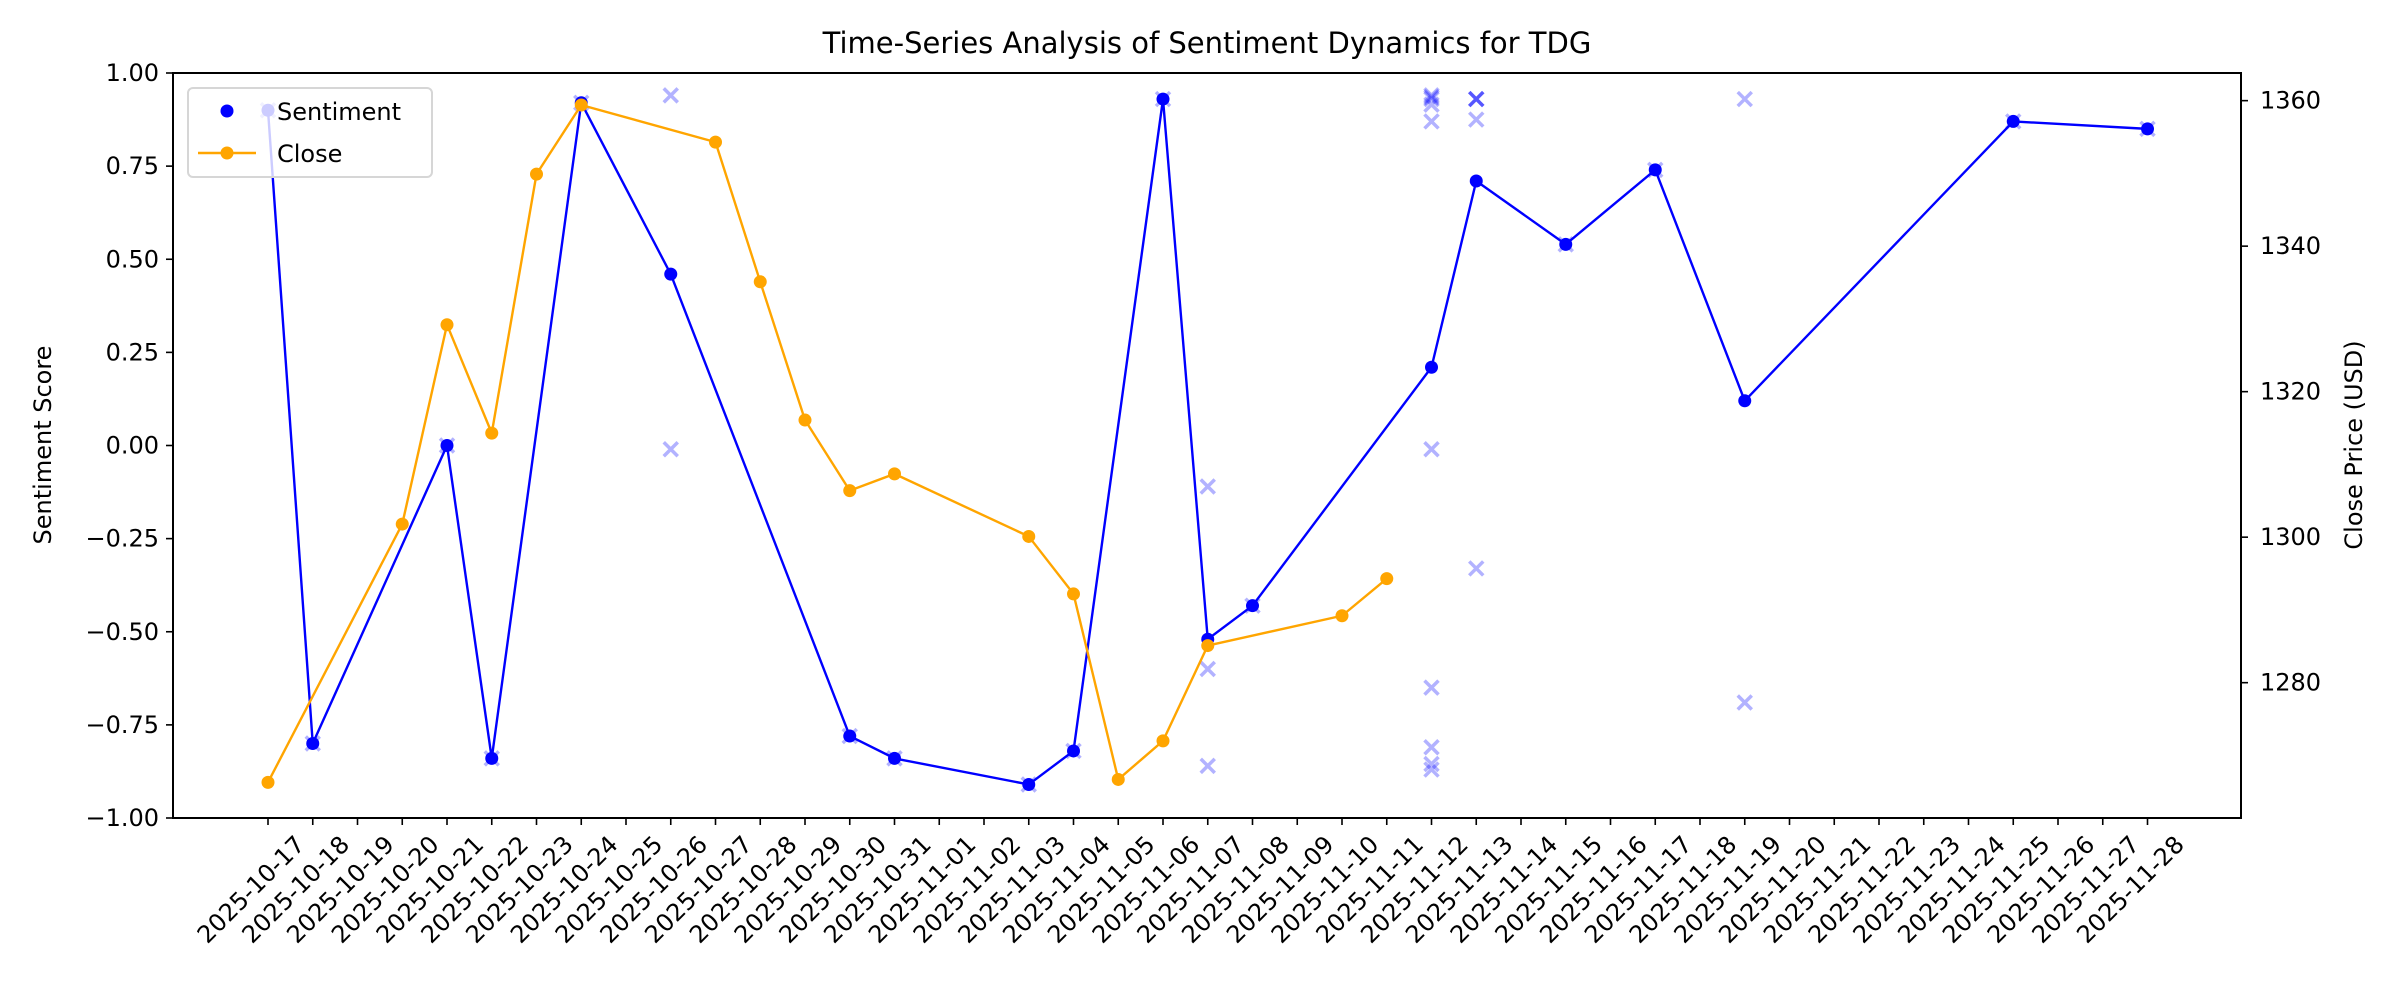  Describe the element at coordinates (2290, 392) in the screenshot. I see `right-tick-label: 1320` at that location.